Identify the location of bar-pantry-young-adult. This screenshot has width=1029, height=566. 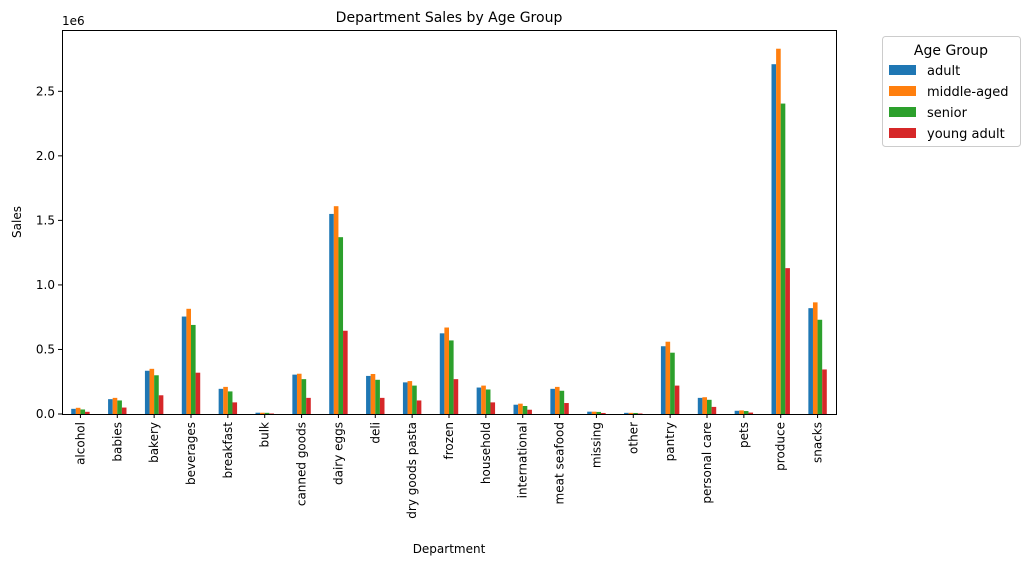
(677, 399).